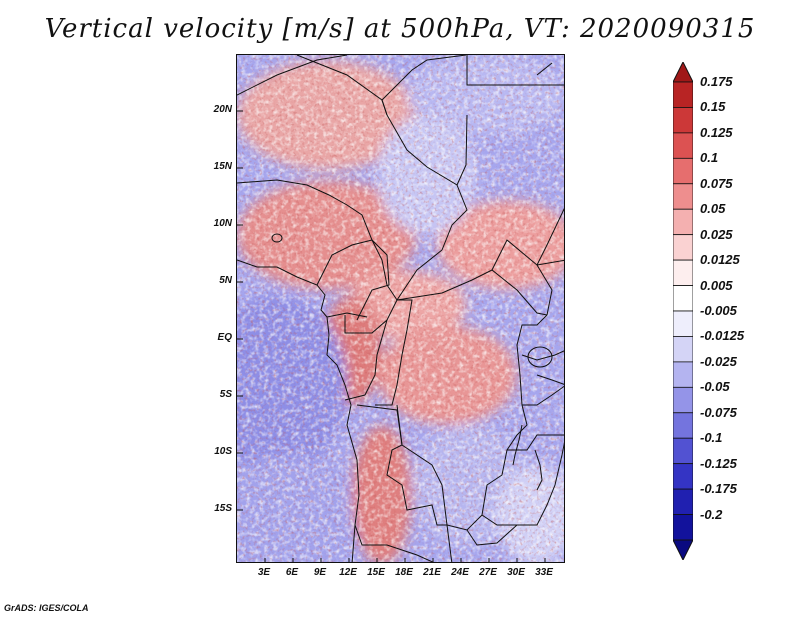  I want to click on colorbar-label: 0.075, so click(716, 183).